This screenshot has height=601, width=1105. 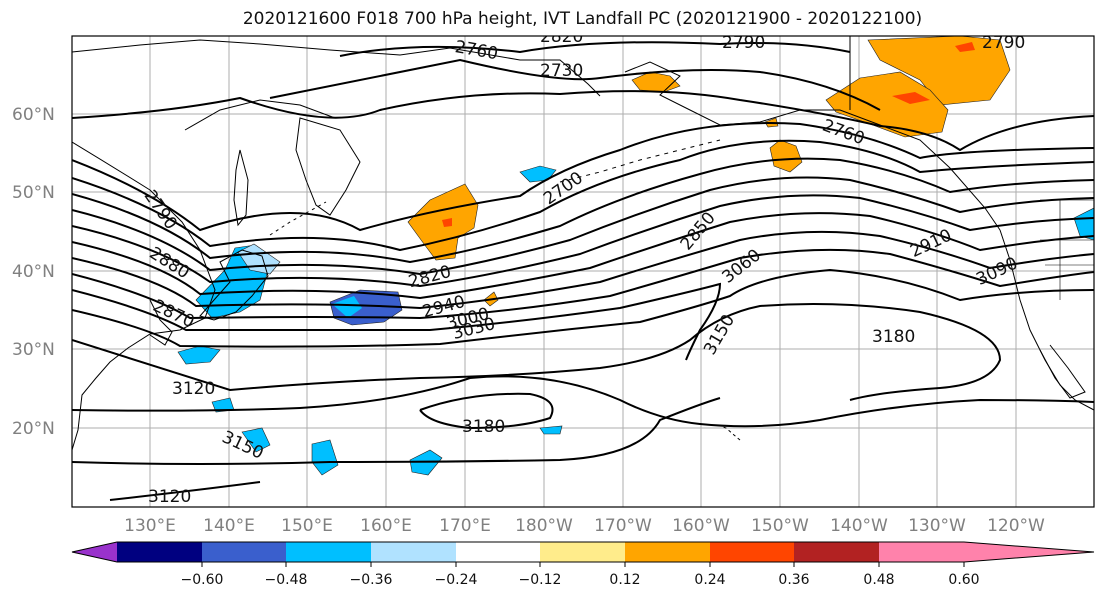 What do you see at coordinates (561, 37) in the screenshot?
I see `contour-label: 2820` at bounding box center [561, 37].